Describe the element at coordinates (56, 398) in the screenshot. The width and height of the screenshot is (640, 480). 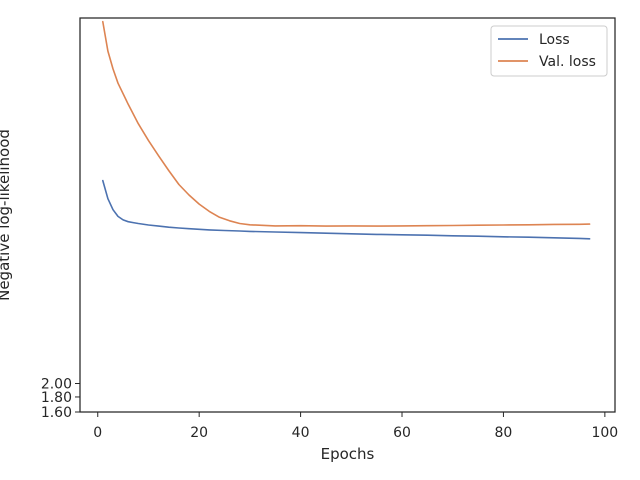
I see `y-tick-label: 1.80` at that location.